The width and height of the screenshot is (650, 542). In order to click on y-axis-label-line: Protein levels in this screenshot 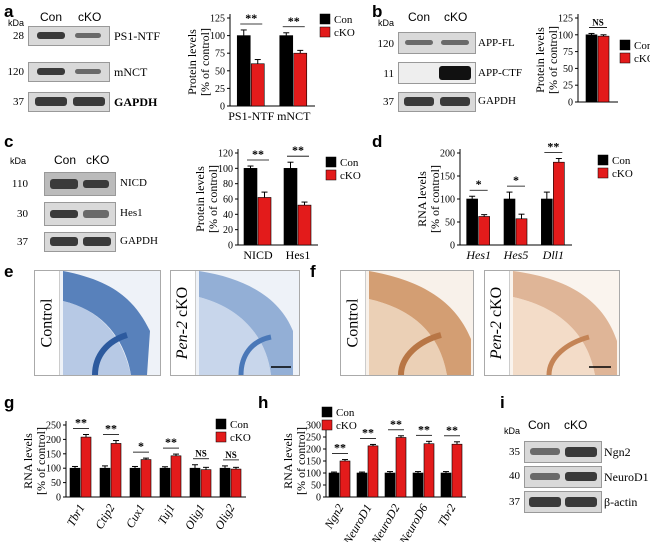, I will do `click(200, 199)`.